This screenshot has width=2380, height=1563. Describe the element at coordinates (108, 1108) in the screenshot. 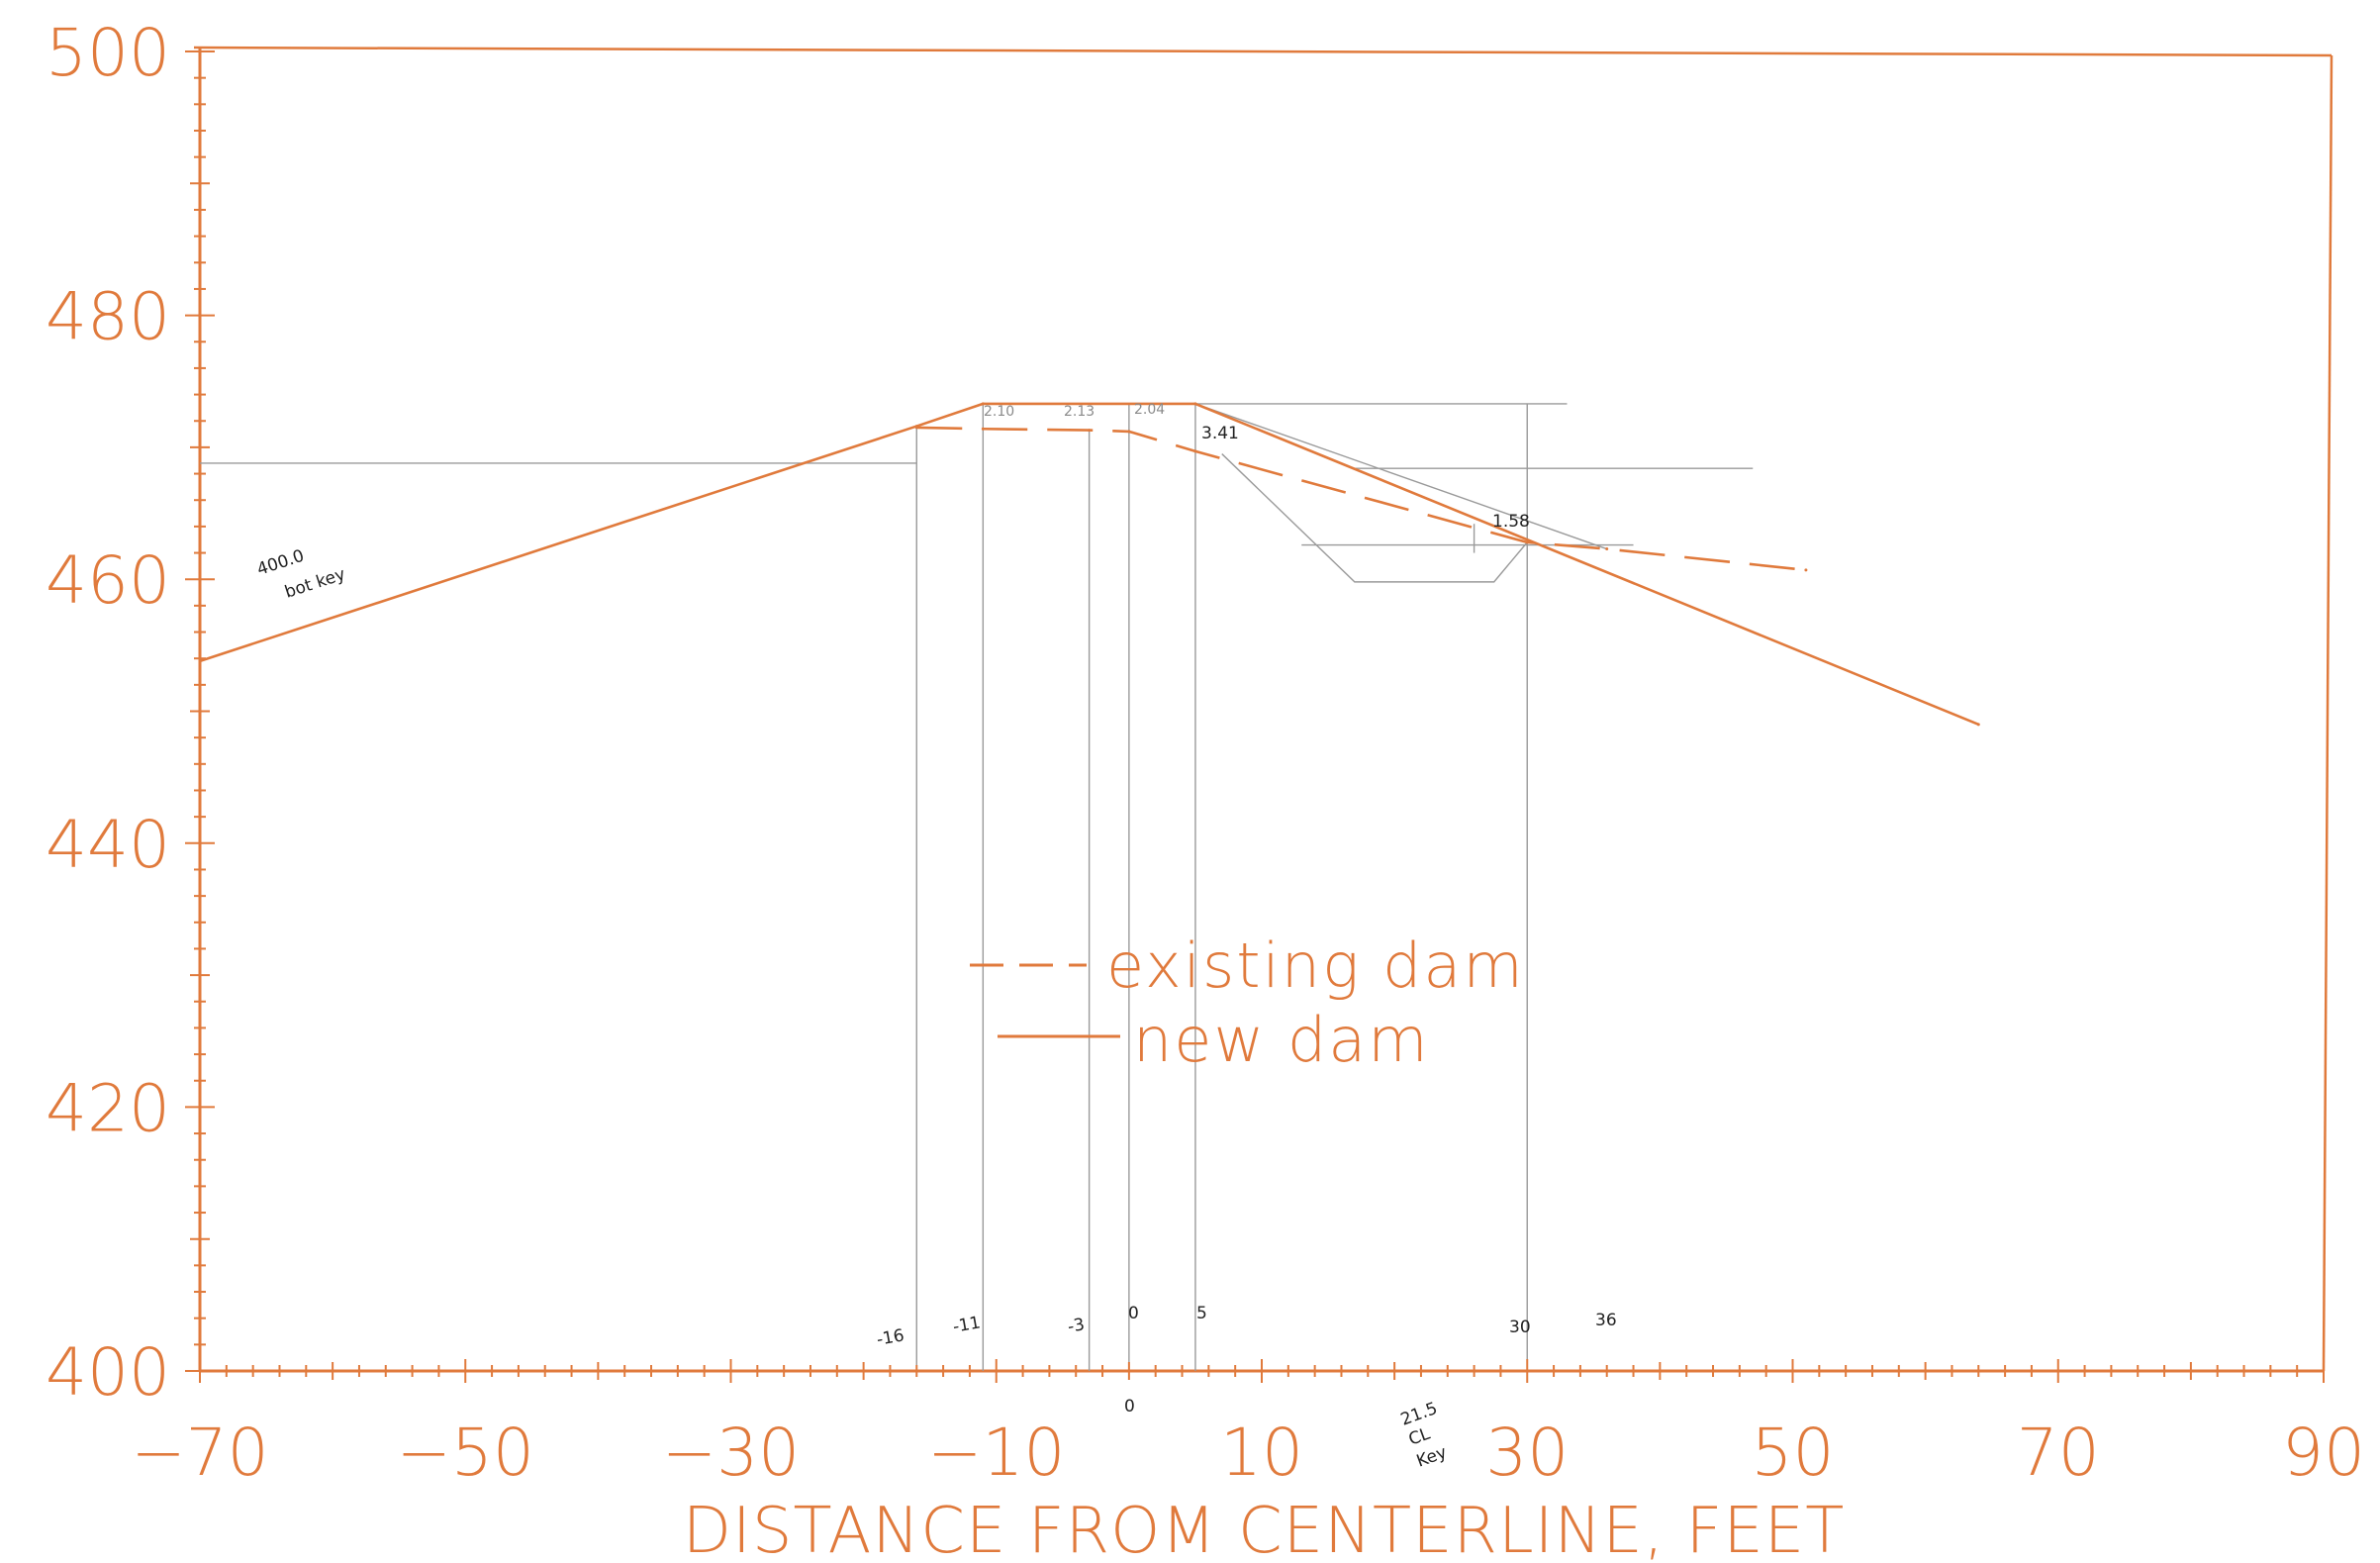

I see `y-tick-label: 420` at that location.